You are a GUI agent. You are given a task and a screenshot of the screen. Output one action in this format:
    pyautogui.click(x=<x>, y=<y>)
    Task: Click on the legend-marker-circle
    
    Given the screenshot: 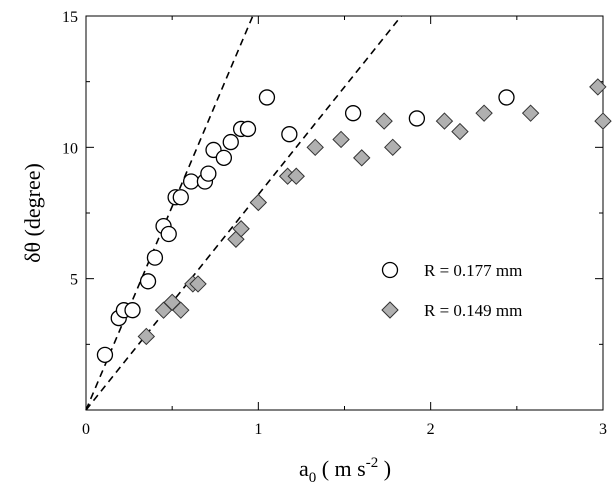 What is the action you would take?
    pyautogui.click(x=390, y=270)
    